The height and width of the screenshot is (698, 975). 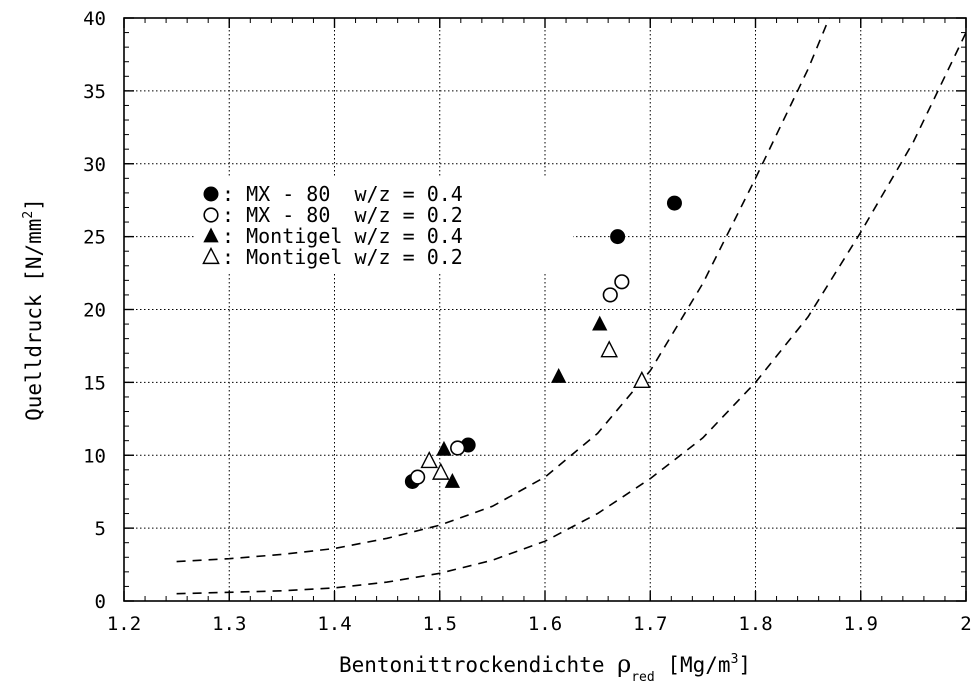 What do you see at coordinates (342, 215) in the screenshot?
I see `legend-label-2: : MX - 80 w/z = 0.2` at bounding box center [342, 215].